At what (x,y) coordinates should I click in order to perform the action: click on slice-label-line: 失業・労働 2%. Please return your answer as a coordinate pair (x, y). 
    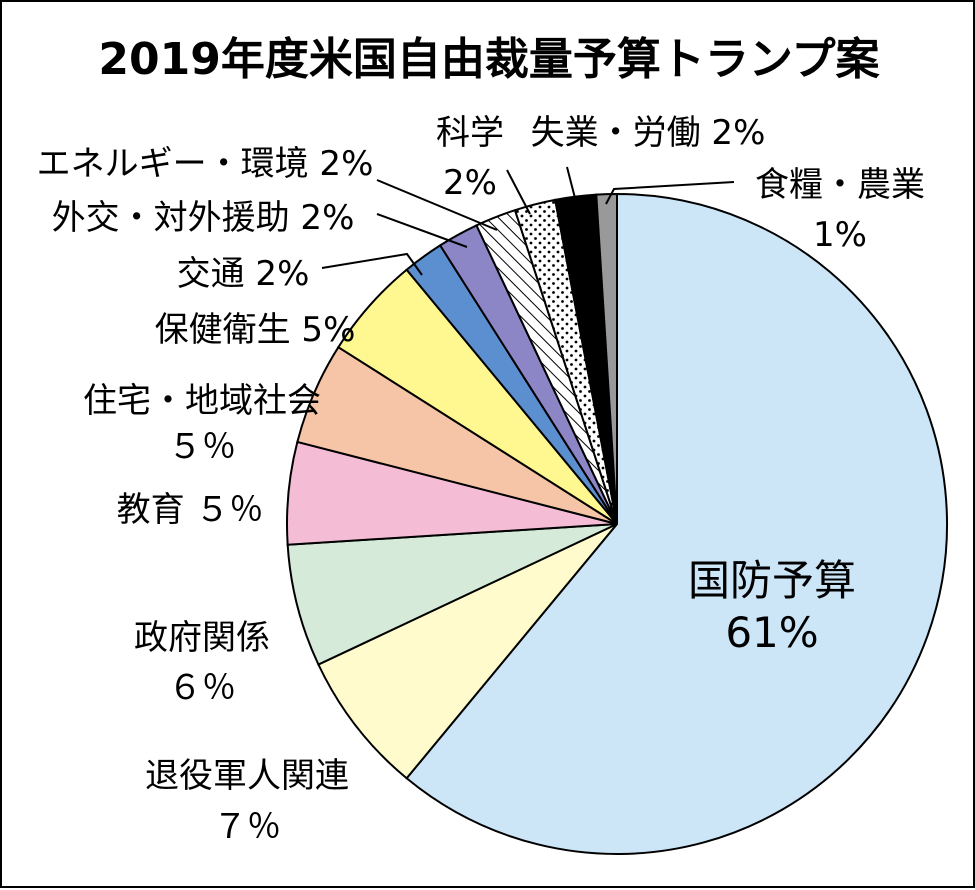
    Looking at the image, I should click on (648, 133).